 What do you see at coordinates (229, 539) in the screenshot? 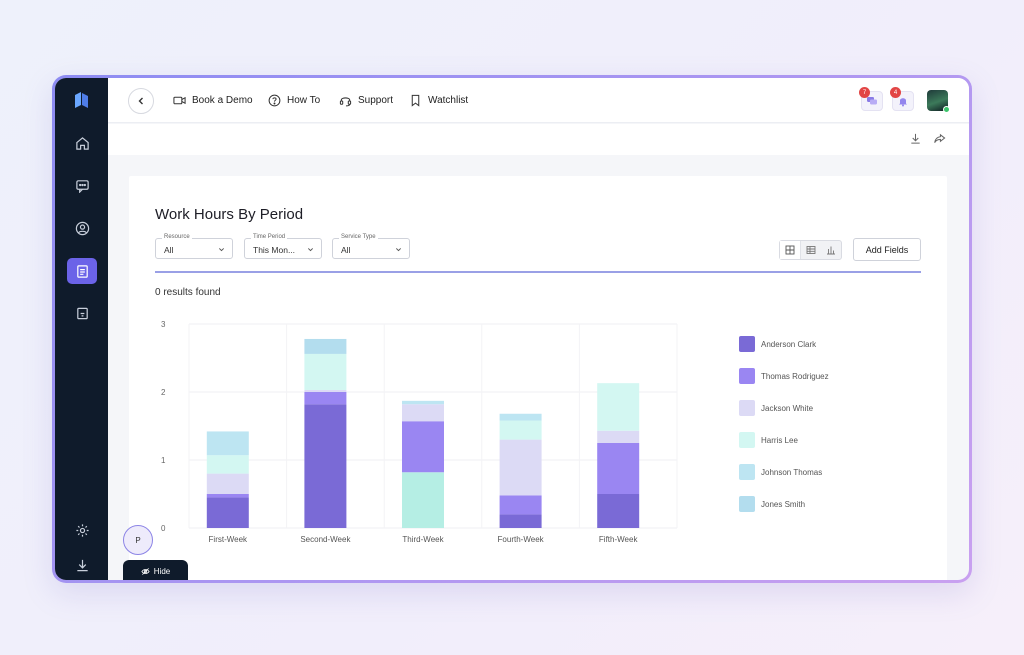
I see `x-tick-label: First-Week` at bounding box center [229, 539].